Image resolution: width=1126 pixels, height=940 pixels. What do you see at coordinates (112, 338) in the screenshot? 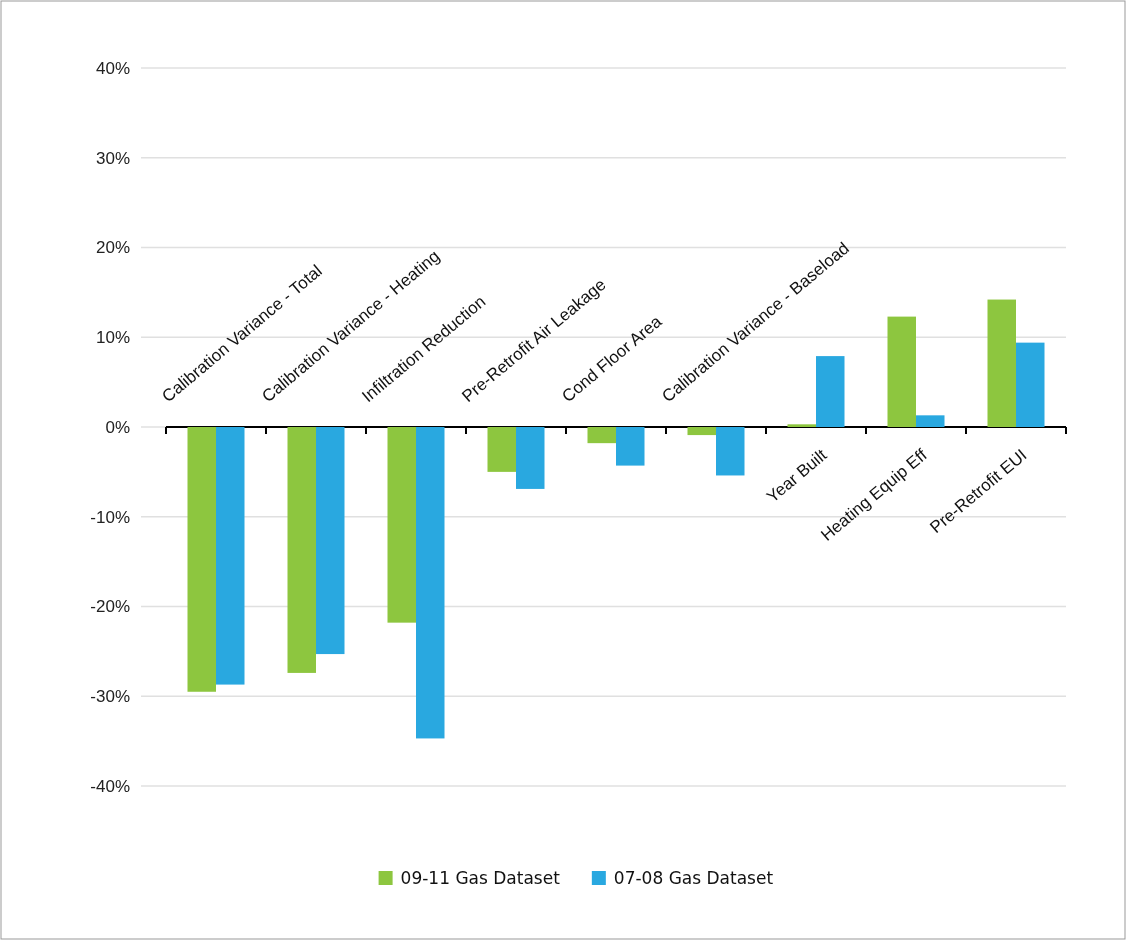
I see `y-tick-label: 10%` at bounding box center [112, 338].